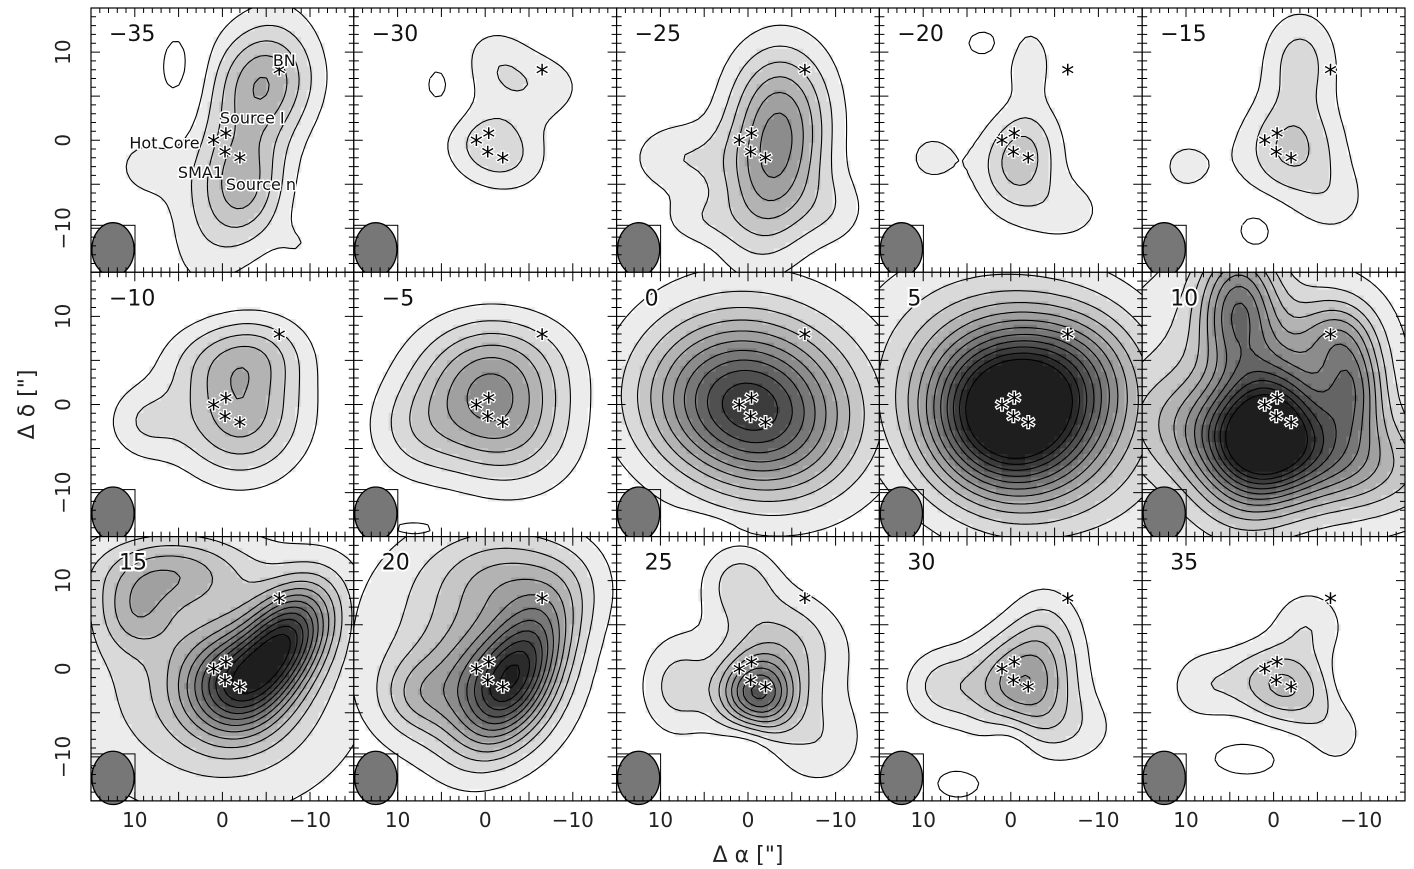  I want to click on panel-ticks, so click(1273, 669).